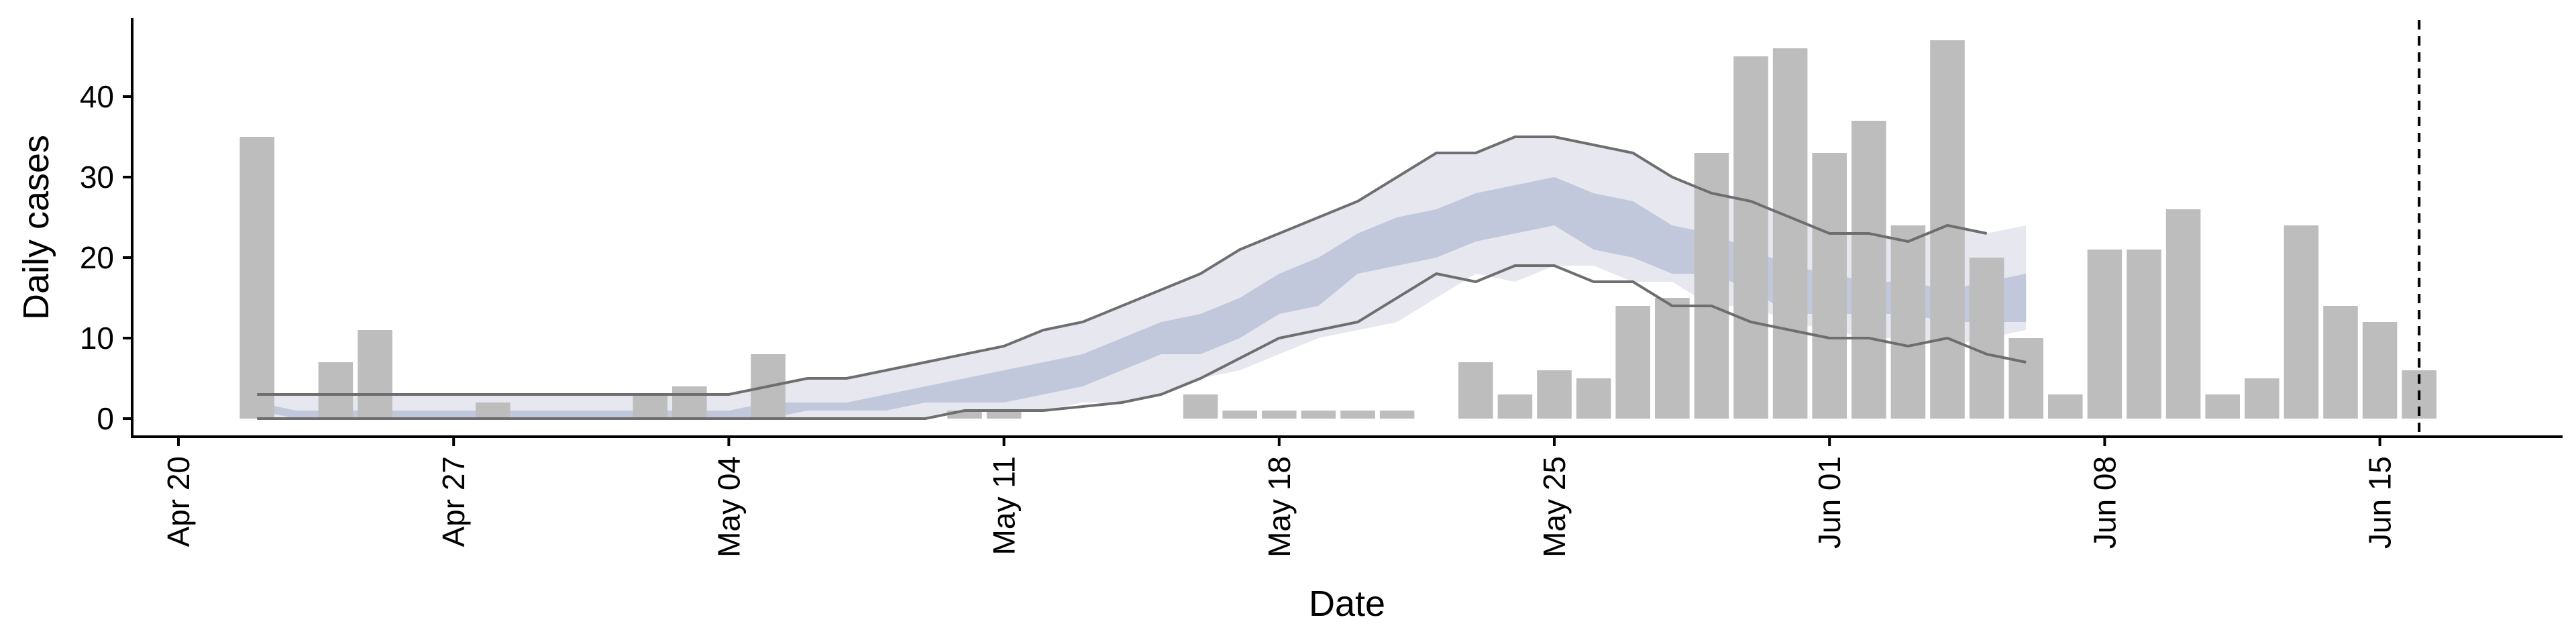  I want to click on x-tick-label: May 11, so click(1004, 505).